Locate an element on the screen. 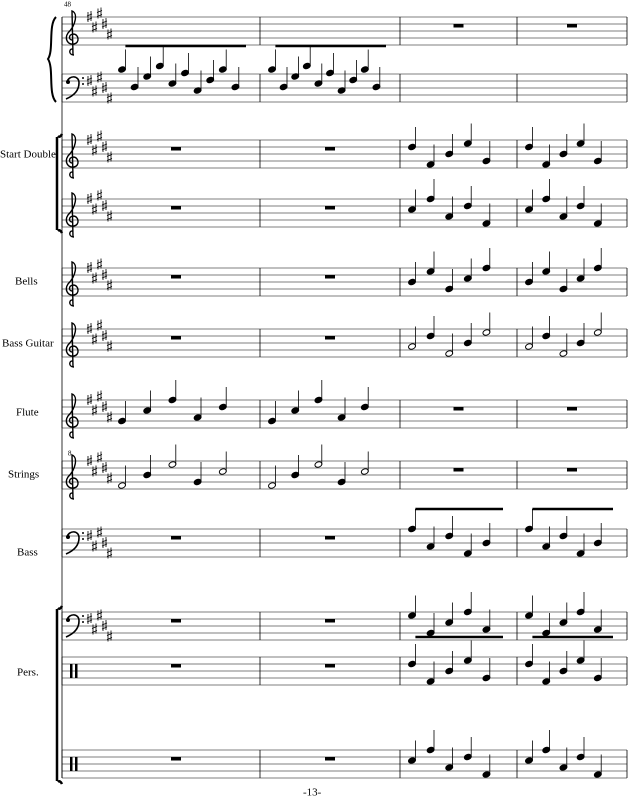  octave-mark: 8 is located at coordinates (70, 454).